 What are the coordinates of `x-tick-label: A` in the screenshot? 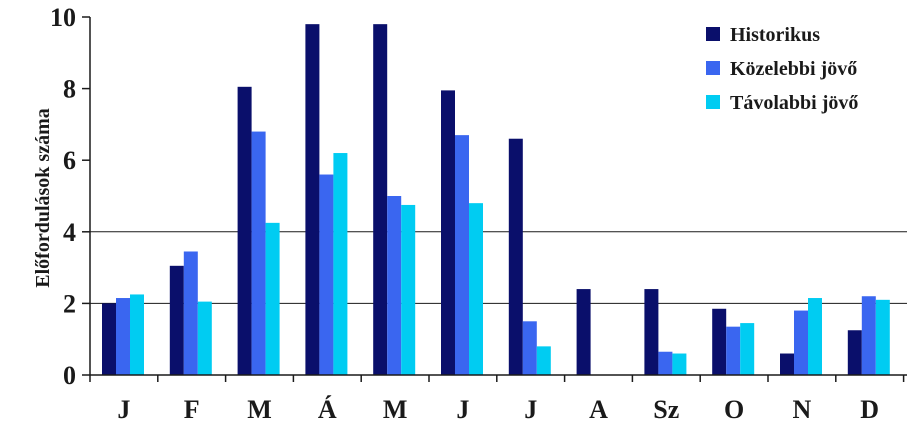 It's located at (598, 409).